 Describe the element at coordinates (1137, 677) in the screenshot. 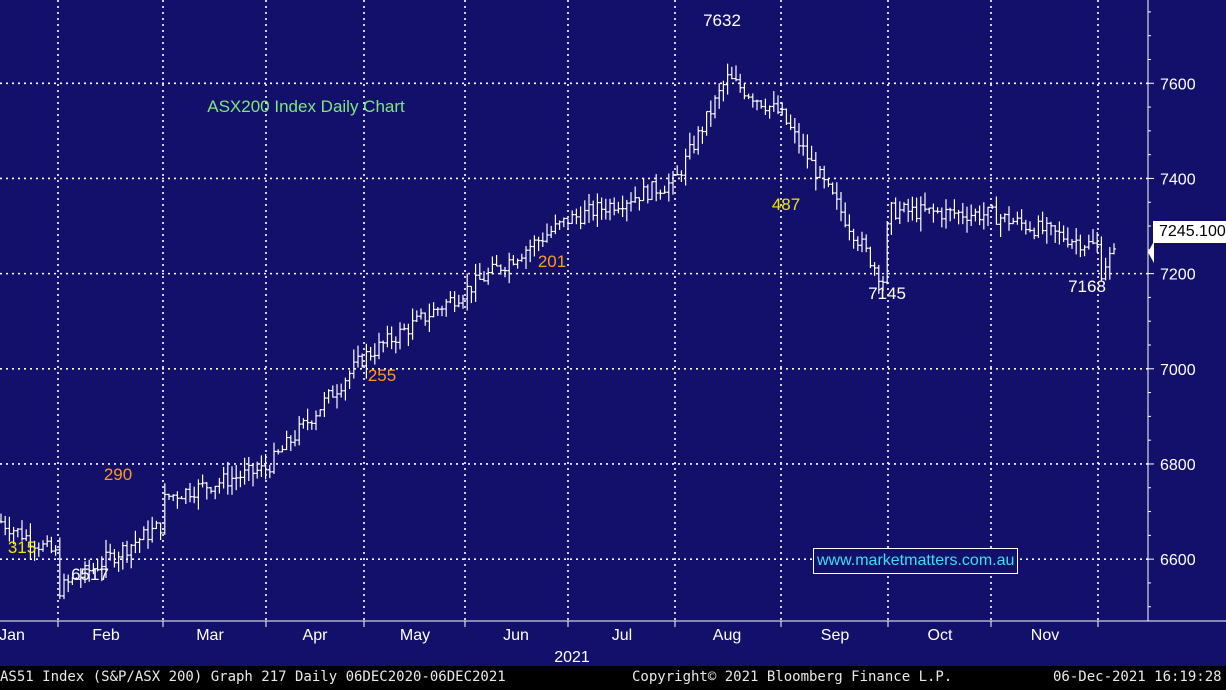

I see `footer-timestamp: 06-Dec-2021 16:19:28` at that location.